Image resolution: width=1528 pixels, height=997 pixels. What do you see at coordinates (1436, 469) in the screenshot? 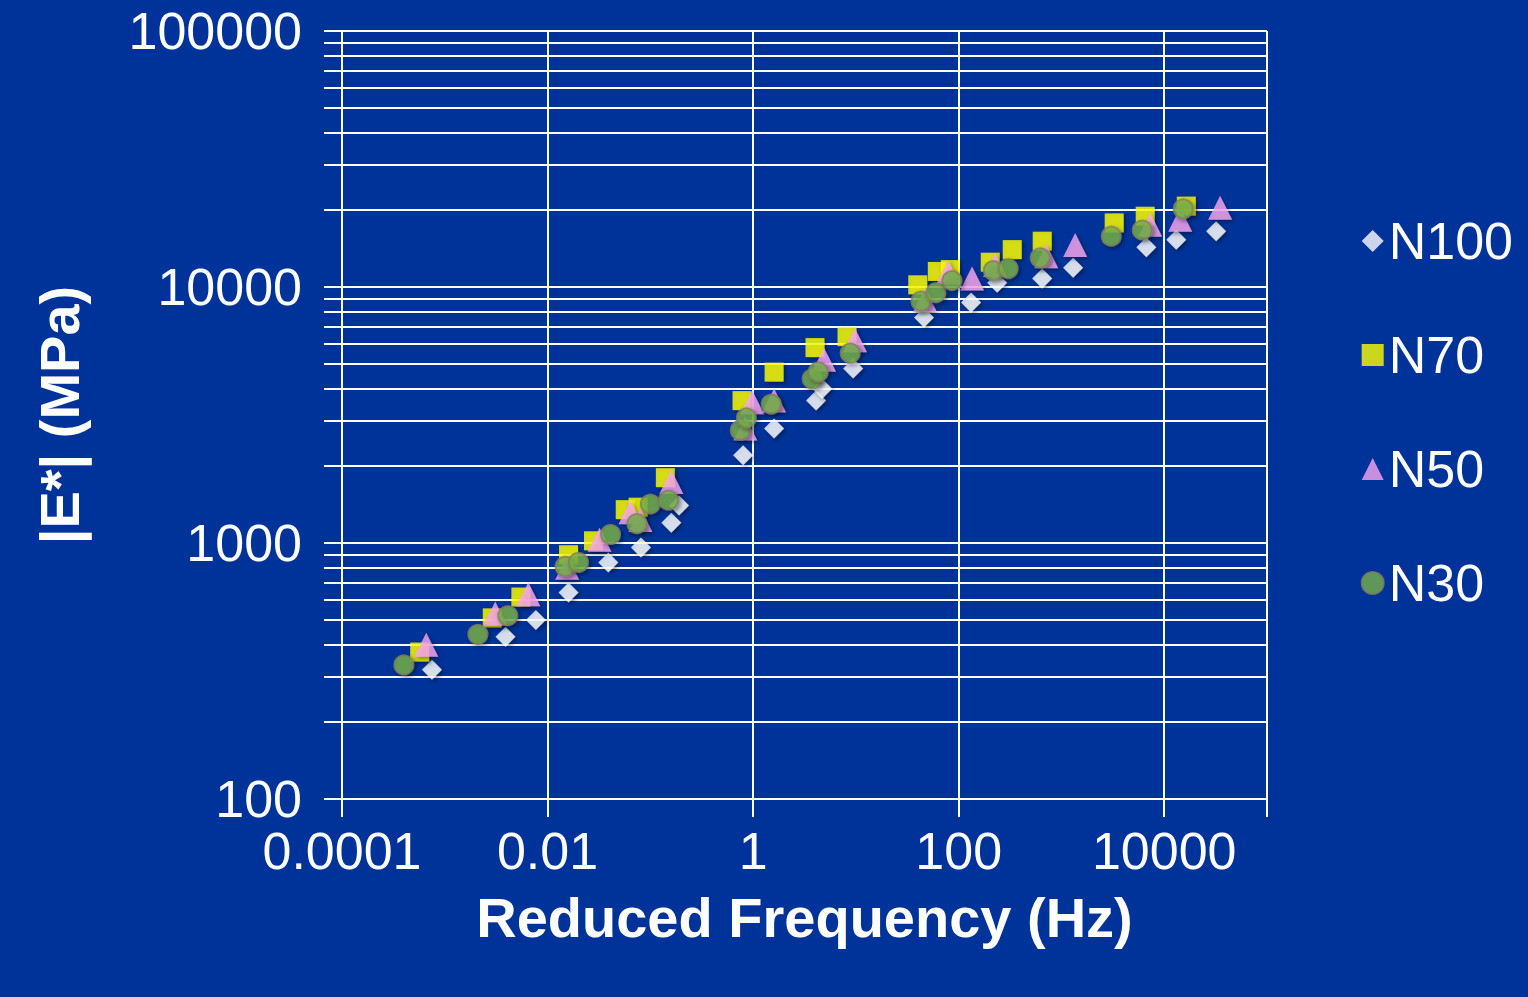
I see `legend-label: N50` at bounding box center [1436, 469].